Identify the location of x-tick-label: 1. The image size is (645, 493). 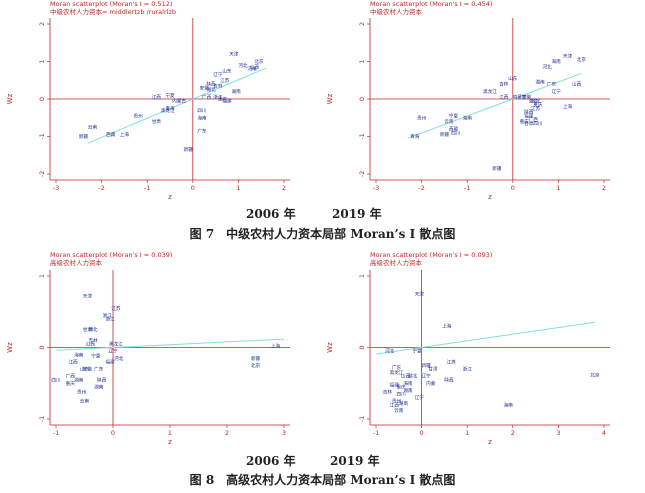
(558, 188).